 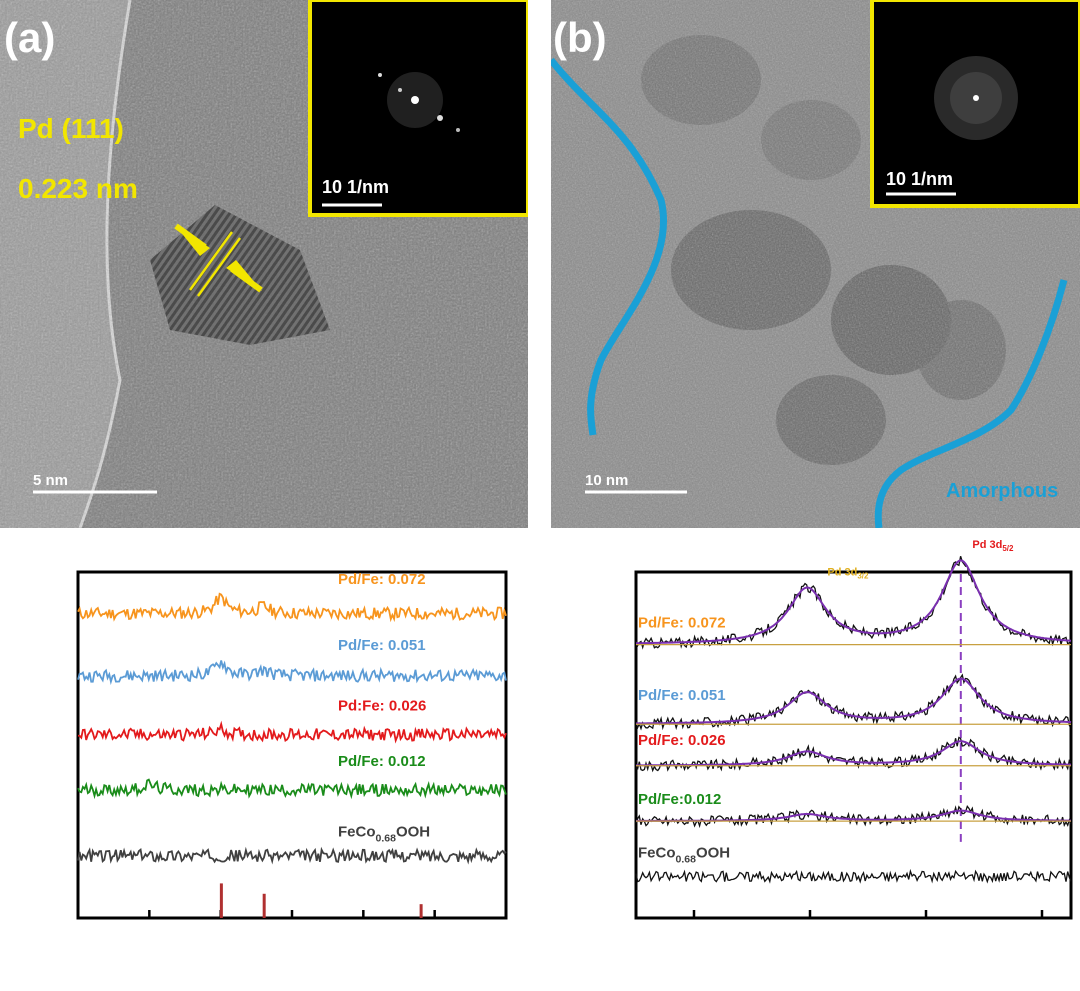 I want to click on peak-label: Pd 3d5/2, so click(x=993, y=546).